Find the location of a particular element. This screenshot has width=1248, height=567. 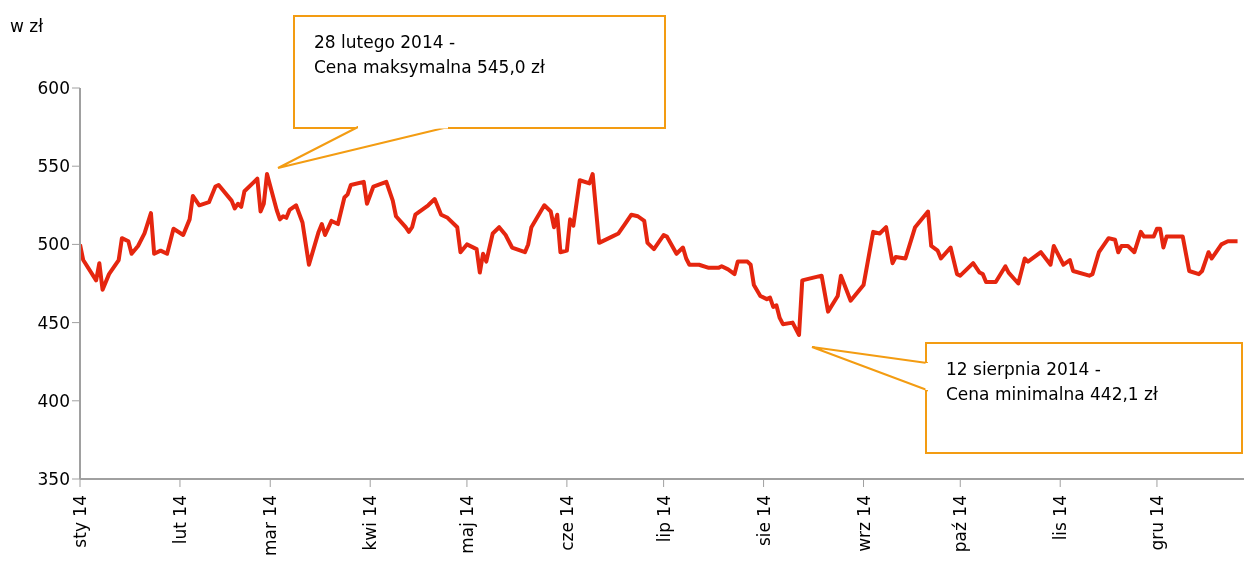

x-tick-label: kwi 14 is located at coordinates (370, 523).